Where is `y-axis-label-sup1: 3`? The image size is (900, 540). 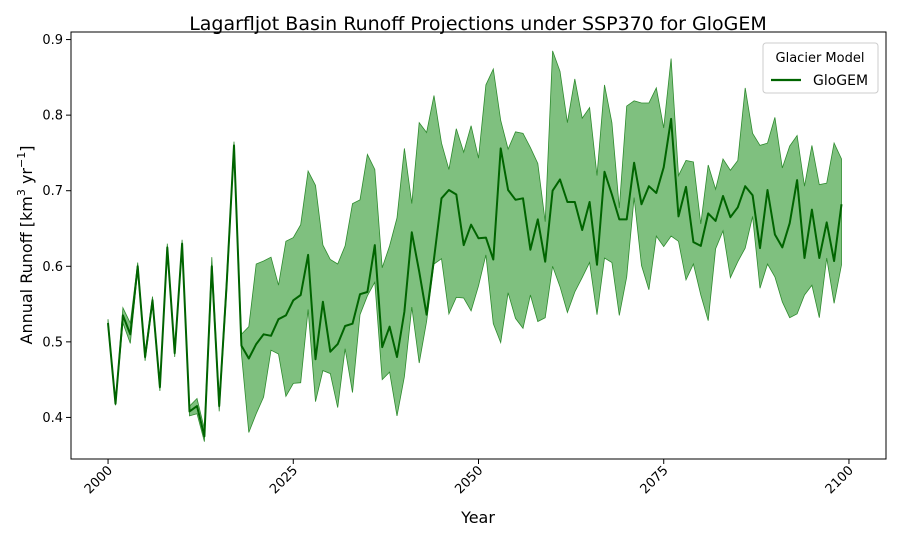
y-axis-label-sup1: 3 is located at coordinates (21, 192).